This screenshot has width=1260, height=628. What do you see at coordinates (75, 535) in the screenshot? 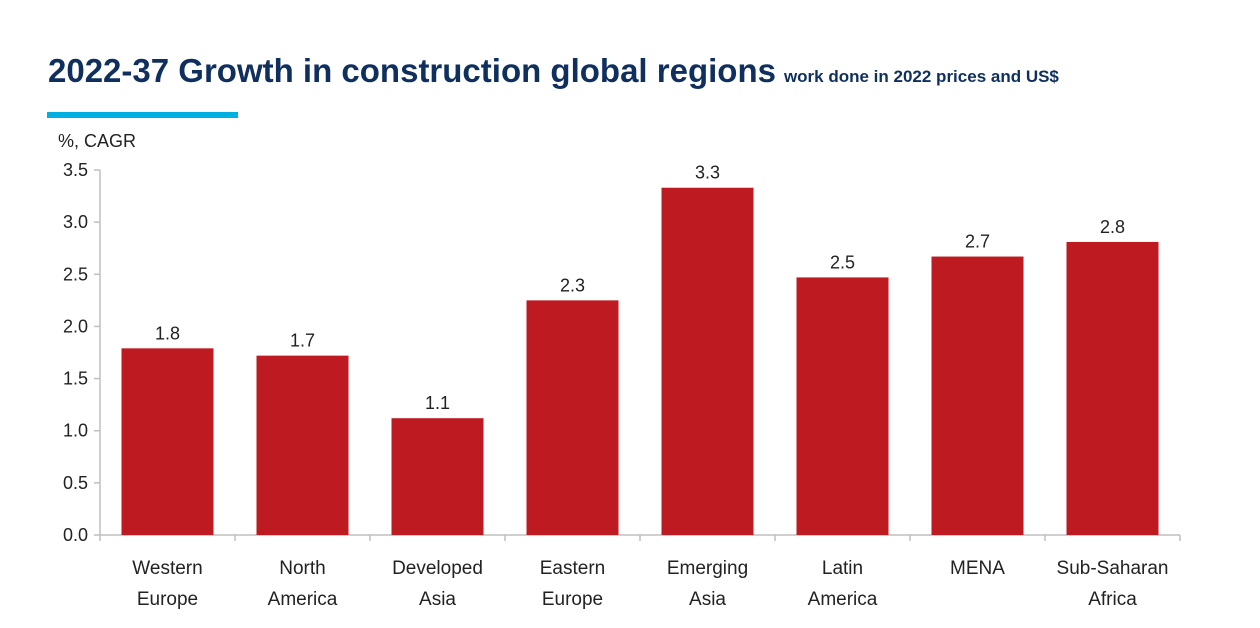
I see `y-tick-label: 0.0` at bounding box center [75, 535].